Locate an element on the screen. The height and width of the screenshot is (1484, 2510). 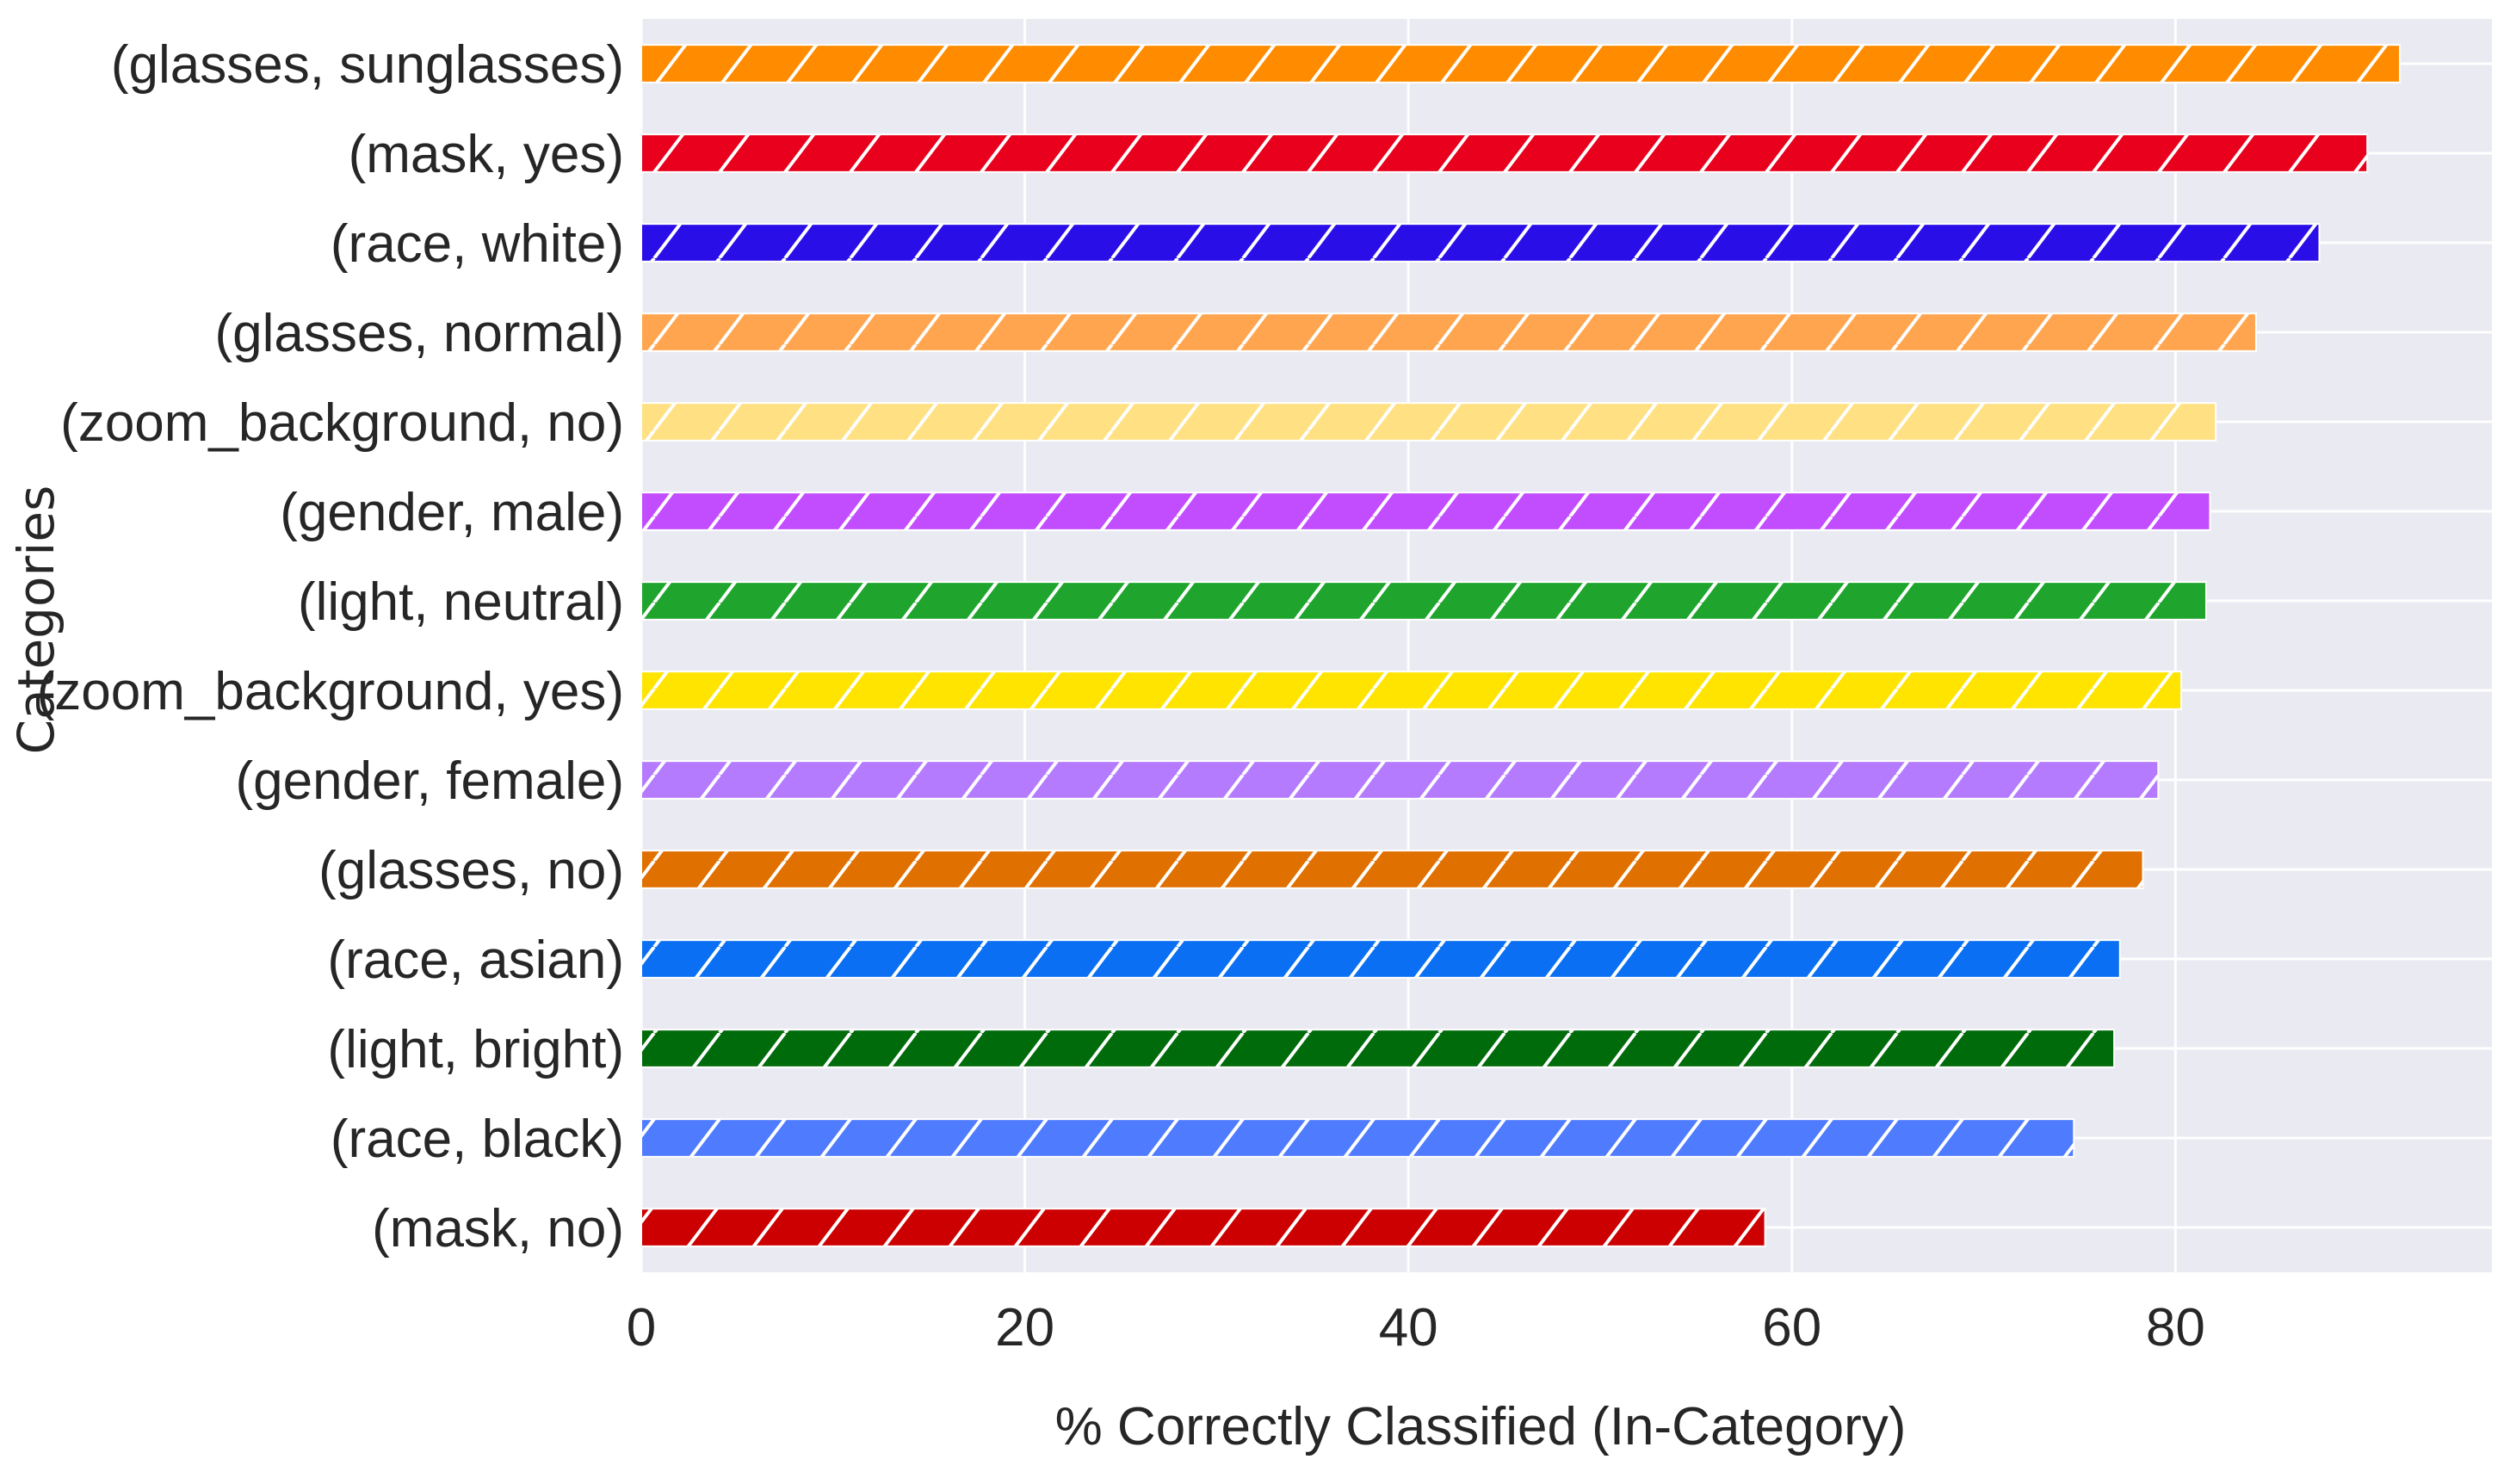
category-label: (glasses, normal) is located at coordinates (419, 333).